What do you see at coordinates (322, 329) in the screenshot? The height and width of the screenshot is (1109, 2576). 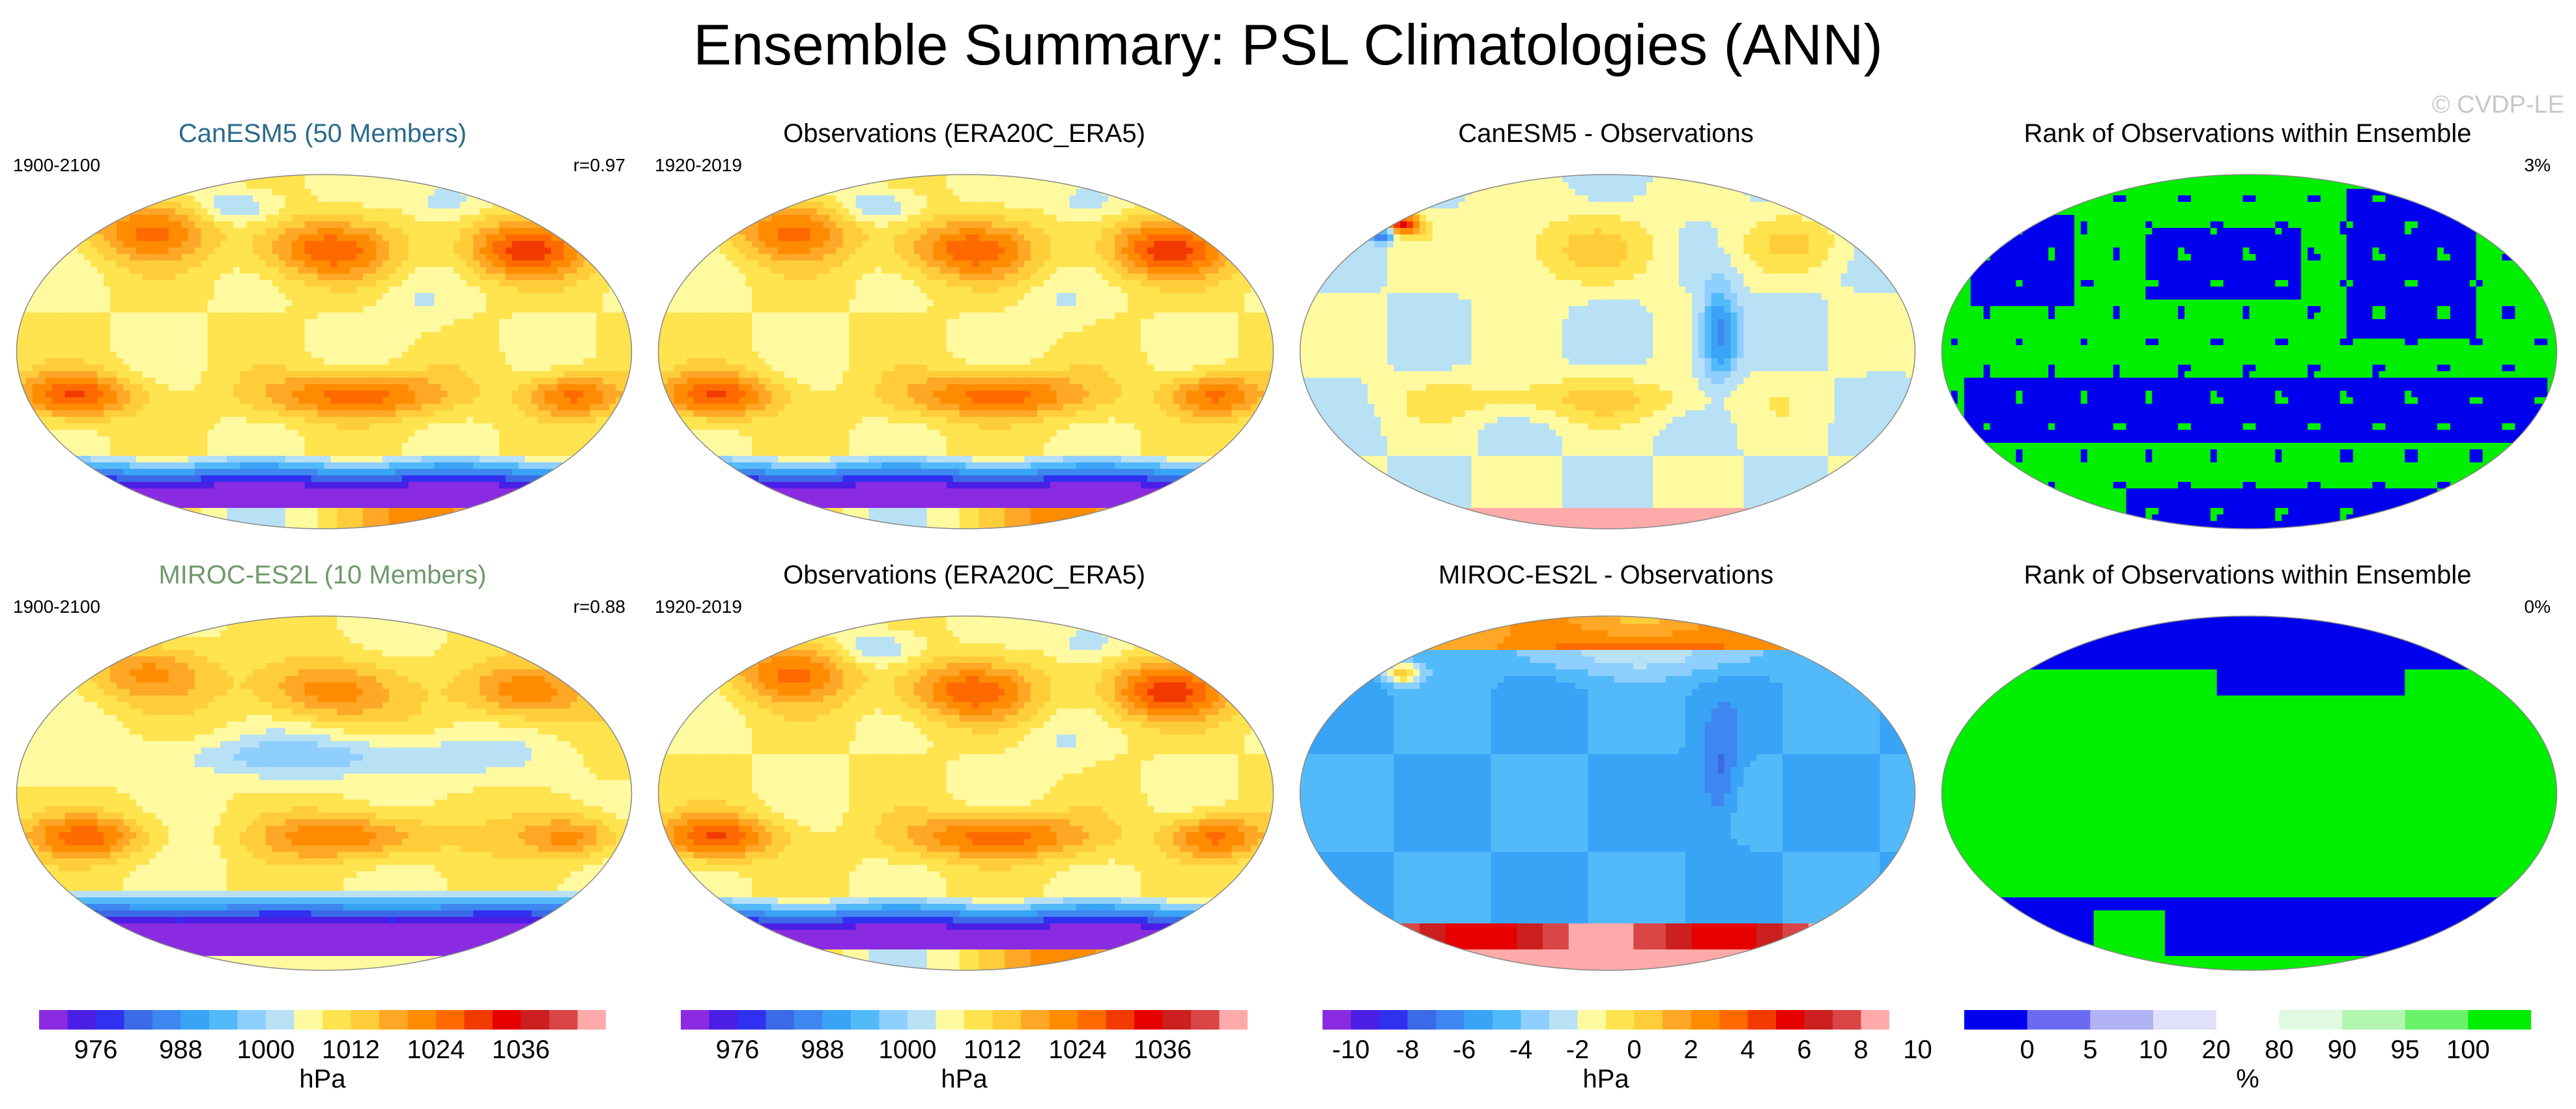 I see `panel-canesm5-mean: CanESM5 (50 Members) 1900-2100 r=0.97` at bounding box center [322, 329].